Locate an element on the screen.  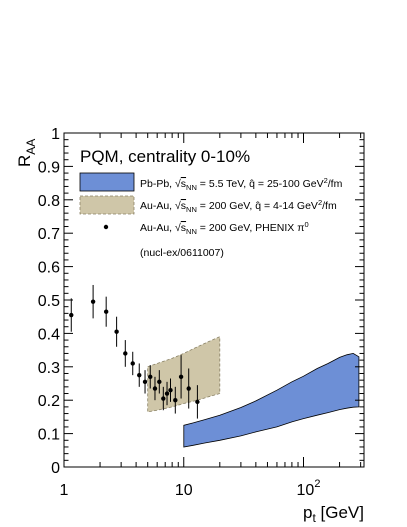
y-axis-label: RAA is located at coordinates (26, 153).